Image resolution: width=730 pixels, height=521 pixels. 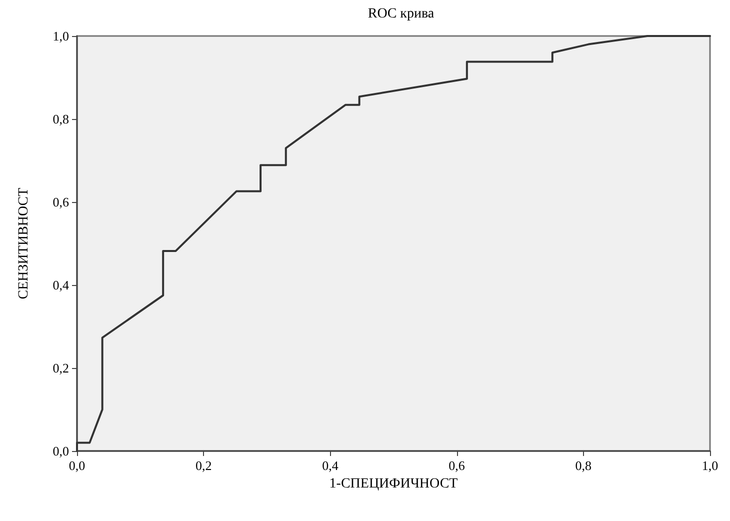 I want to click on x-tick-label: 0,6, so click(x=457, y=465).